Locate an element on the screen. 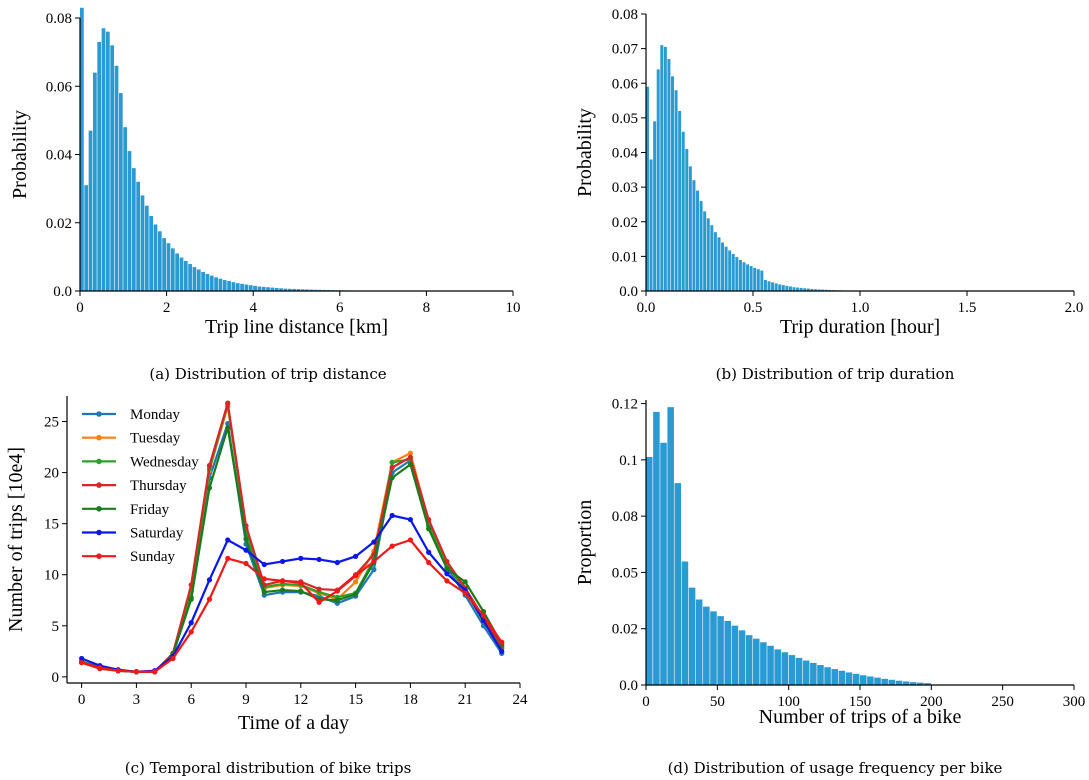 The width and height of the screenshot is (1089, 780). y-tick-label: 10 is located at coordinates (51, 576).